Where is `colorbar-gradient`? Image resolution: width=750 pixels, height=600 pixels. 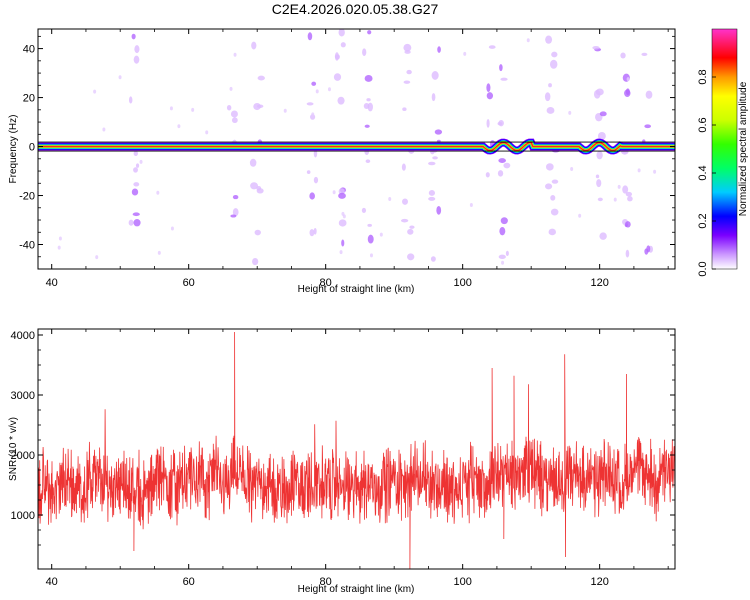
colorbar-gradient is located at coordinates (724, 149).